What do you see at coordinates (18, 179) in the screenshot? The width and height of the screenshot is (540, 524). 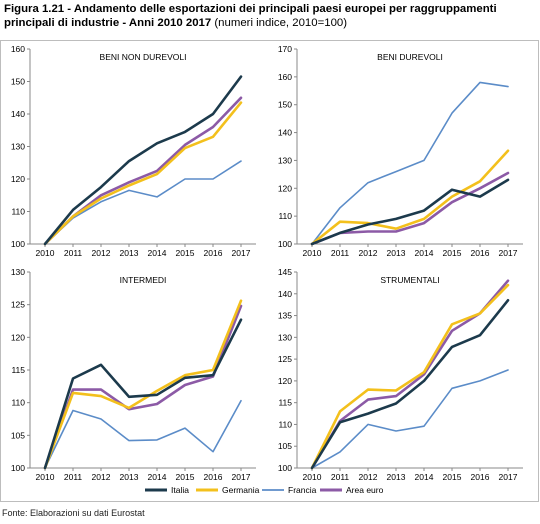 I see `panel-1-y-tick-label: 120` at bounding box center [18, 179].